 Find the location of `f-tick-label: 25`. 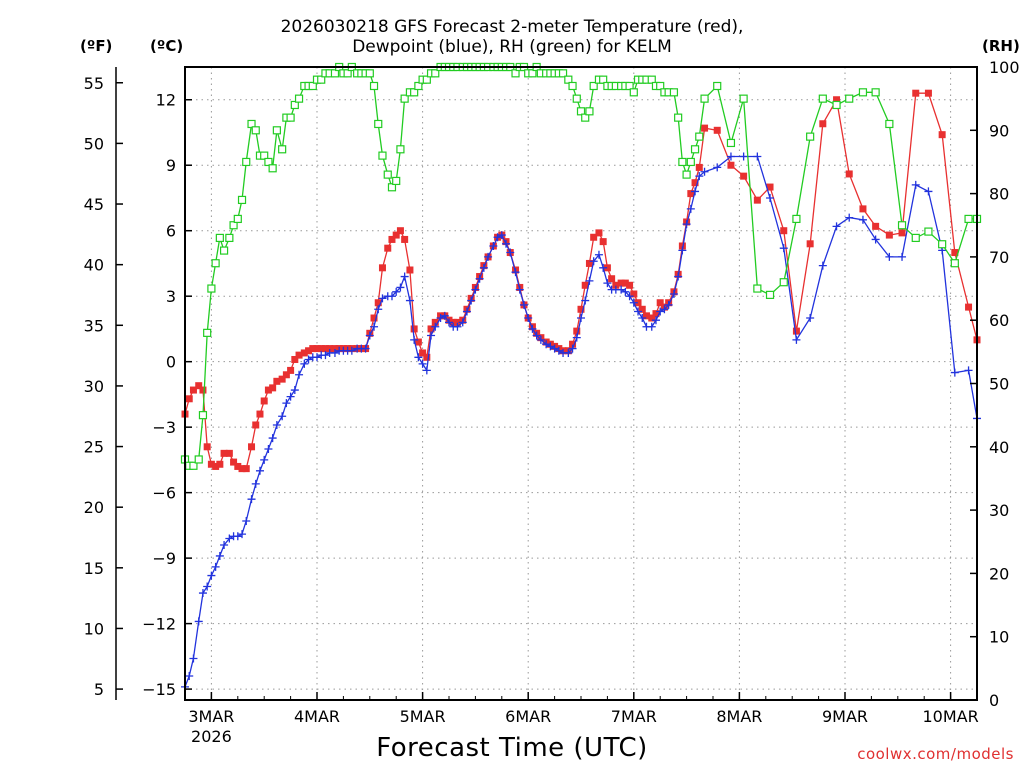

f-tick-label: 25 is located at coordinates (94, 447).